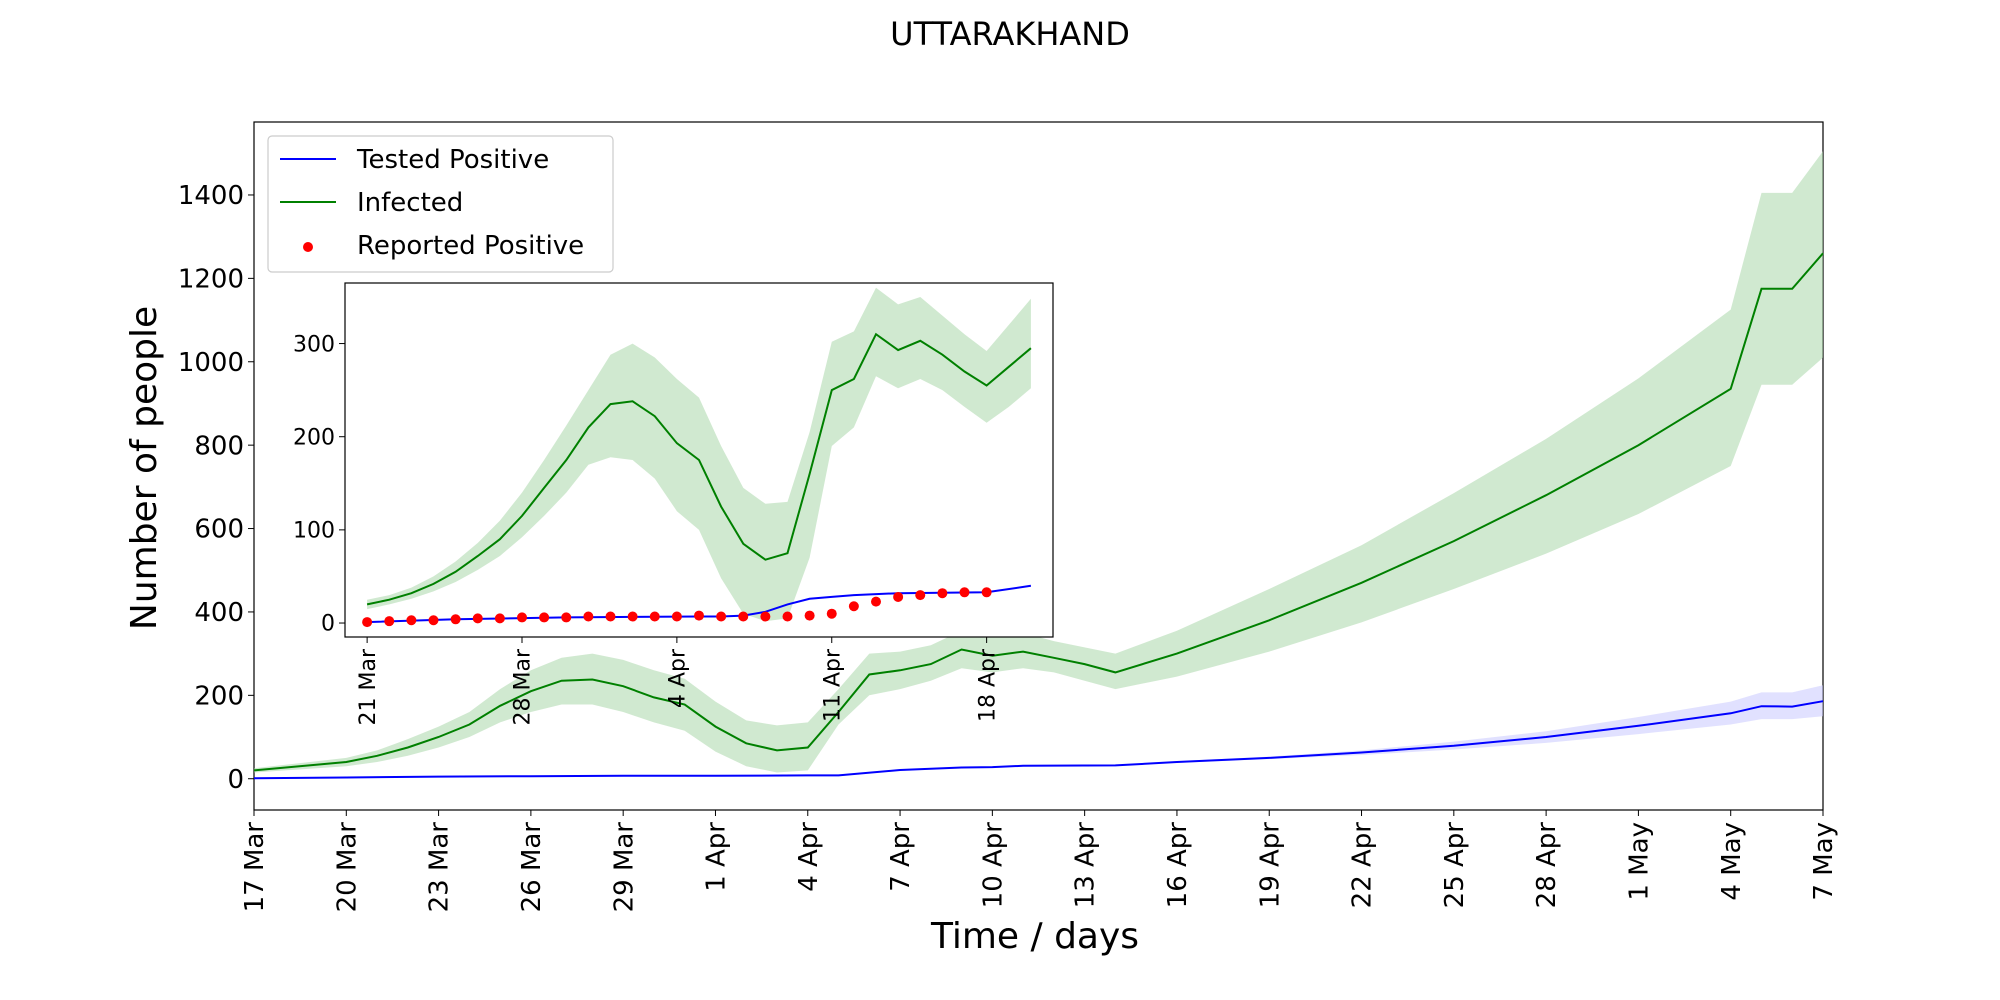 The image size is (2000, 1000). Describe the element at coordinates (1178, 865) in the screenshot. I see `main-x-tick-label: 16 Apr` at that location.